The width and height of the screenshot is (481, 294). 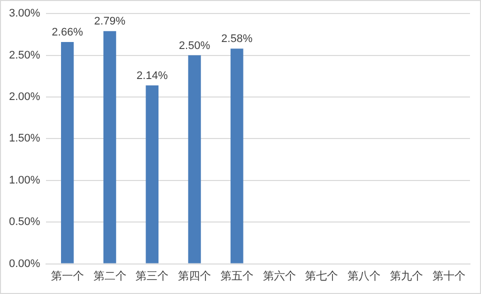 What do you see at coordinates (449, 275) in the screenshot?
I see `x-tick-label: 第十个` at bounding box center [449, 275].